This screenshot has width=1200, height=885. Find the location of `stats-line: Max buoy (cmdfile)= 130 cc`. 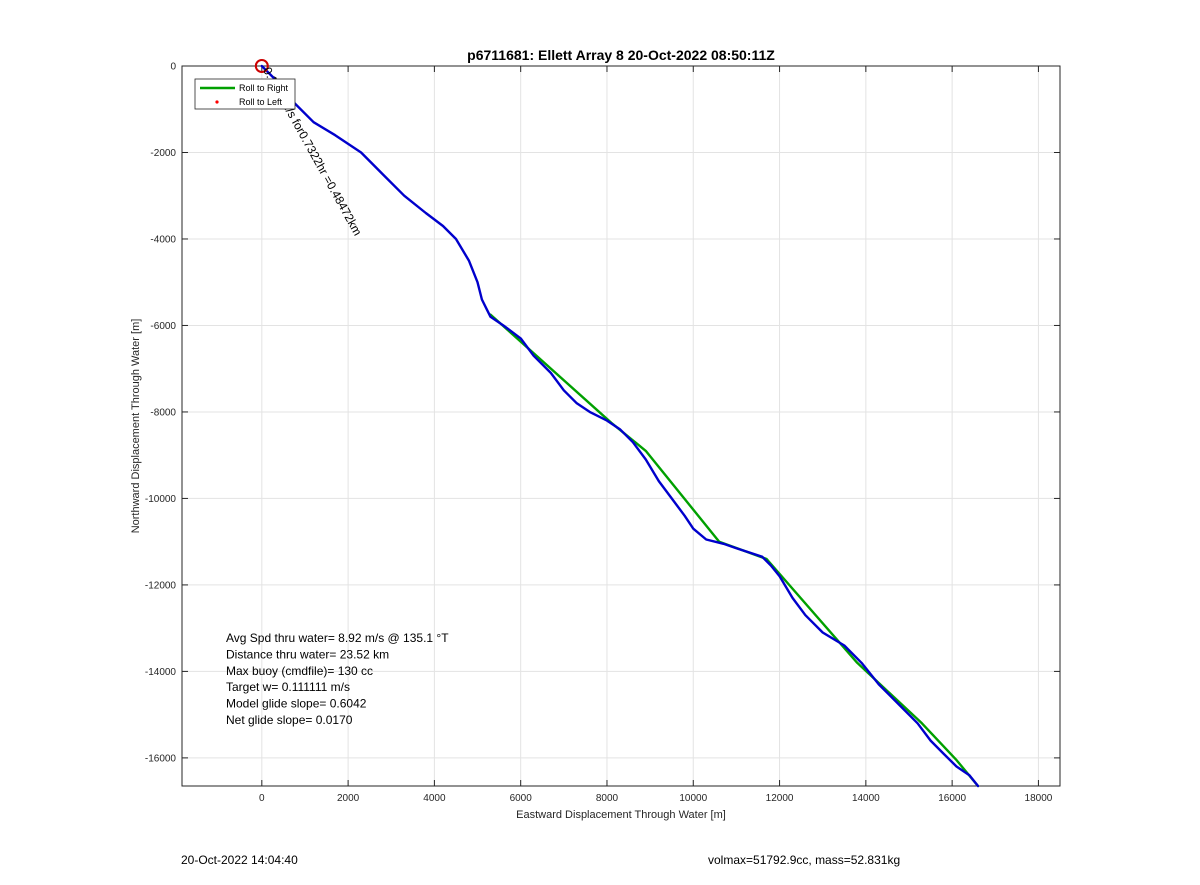

stats-line: Max buoy (cmdfile)= 130 cc is located at coordinates (299, 671).